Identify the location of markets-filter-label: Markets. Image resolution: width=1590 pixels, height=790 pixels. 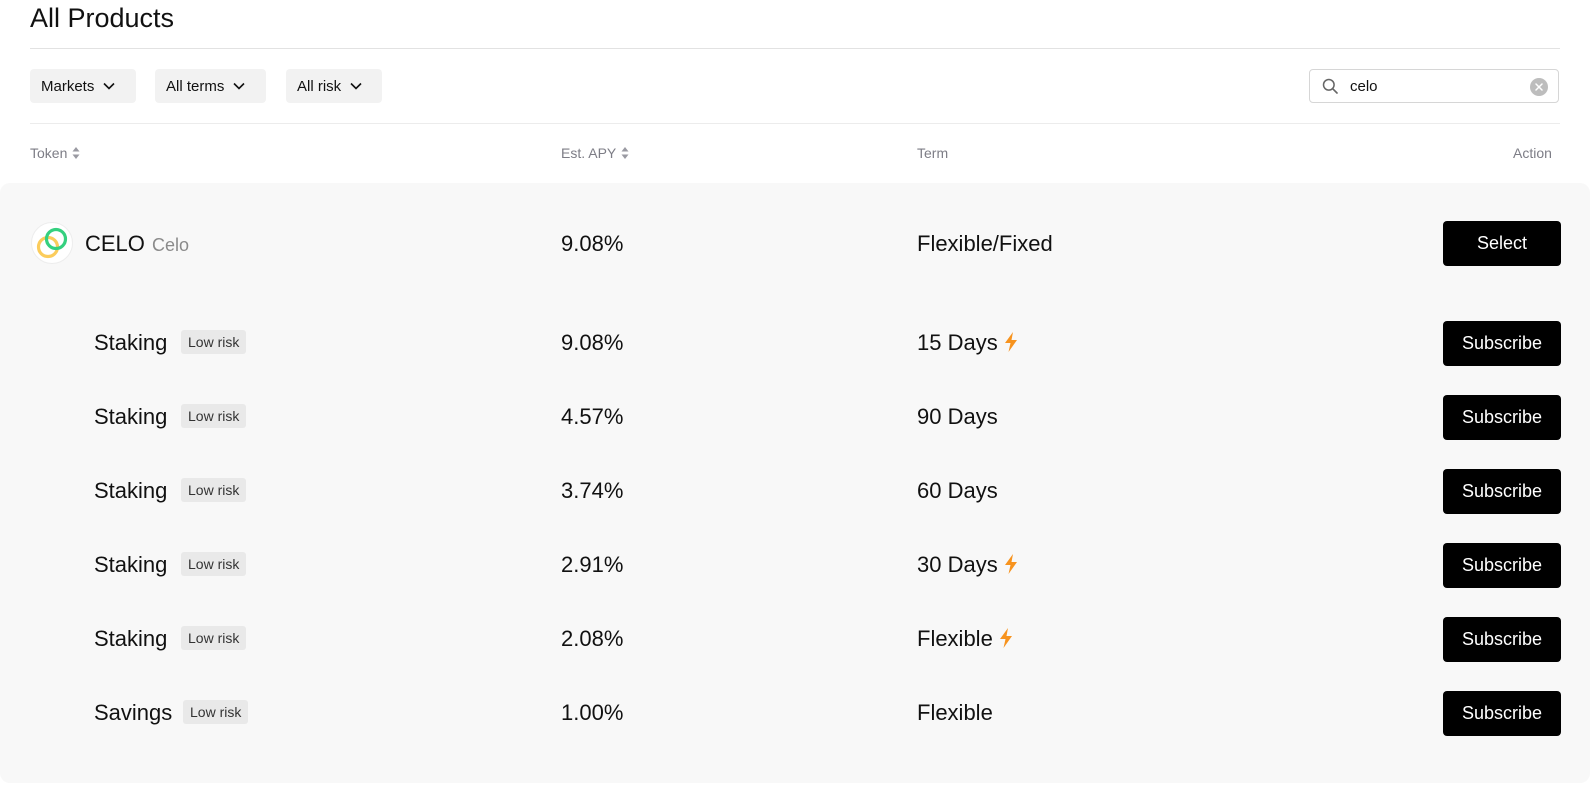
(68, 86).